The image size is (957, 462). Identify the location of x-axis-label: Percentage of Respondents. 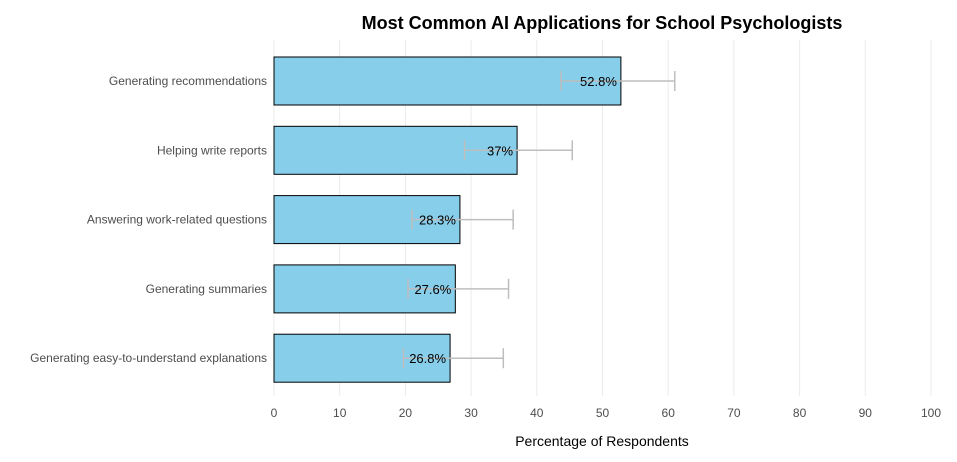
(602, 441).